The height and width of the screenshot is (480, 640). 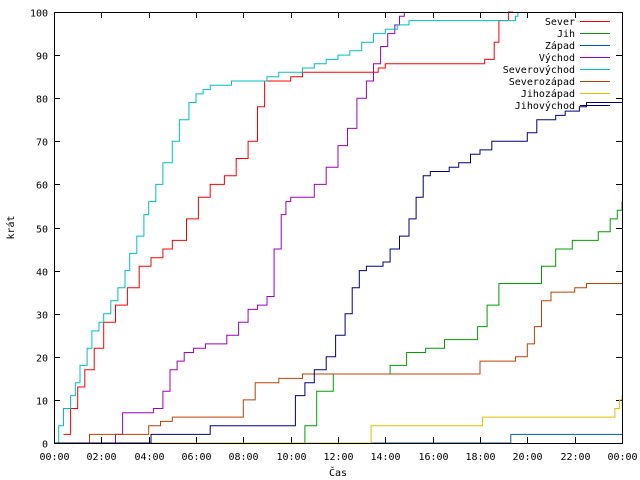 What do you see at coordinates (243, 457) in the screenshot?
I see `x-tick-label: 08:00` at bounding box center [243, 457].